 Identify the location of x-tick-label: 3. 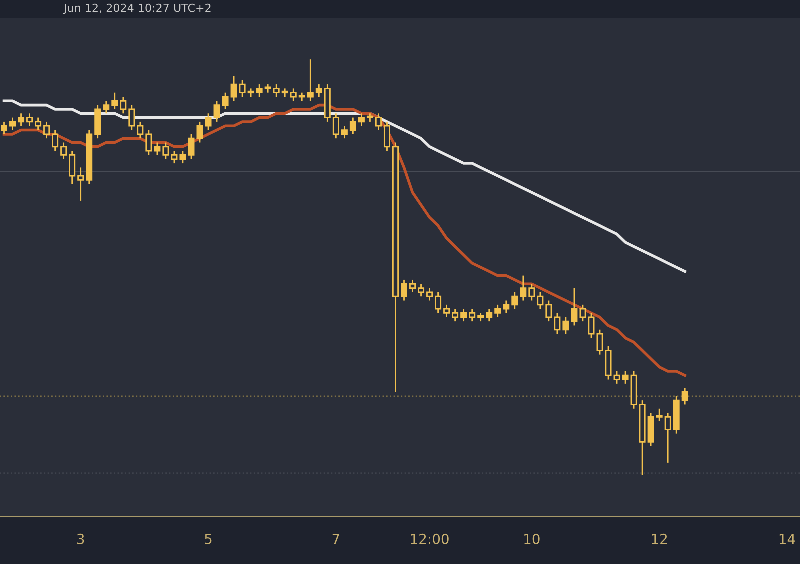
(80, 539).